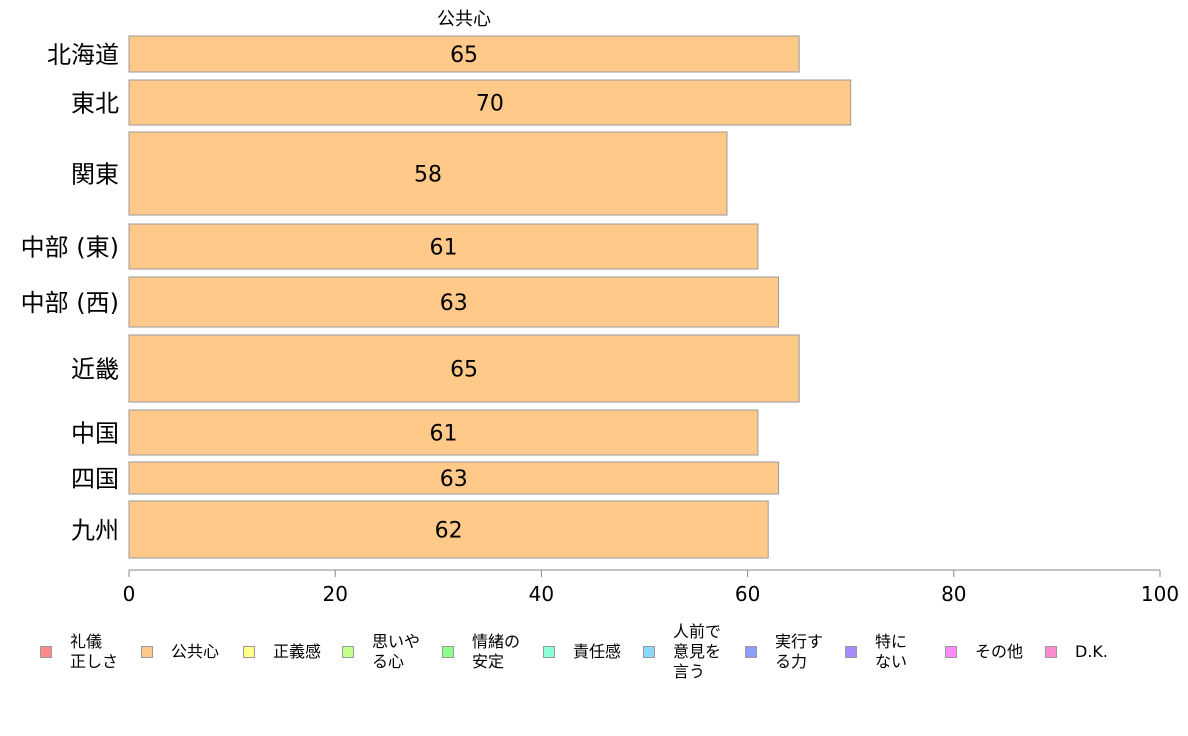 This screenshot has width=1188, height=736. Describe the element at coordinates (1160, 594) in the screenshot. I see `x-tick-label: 100` at that location.